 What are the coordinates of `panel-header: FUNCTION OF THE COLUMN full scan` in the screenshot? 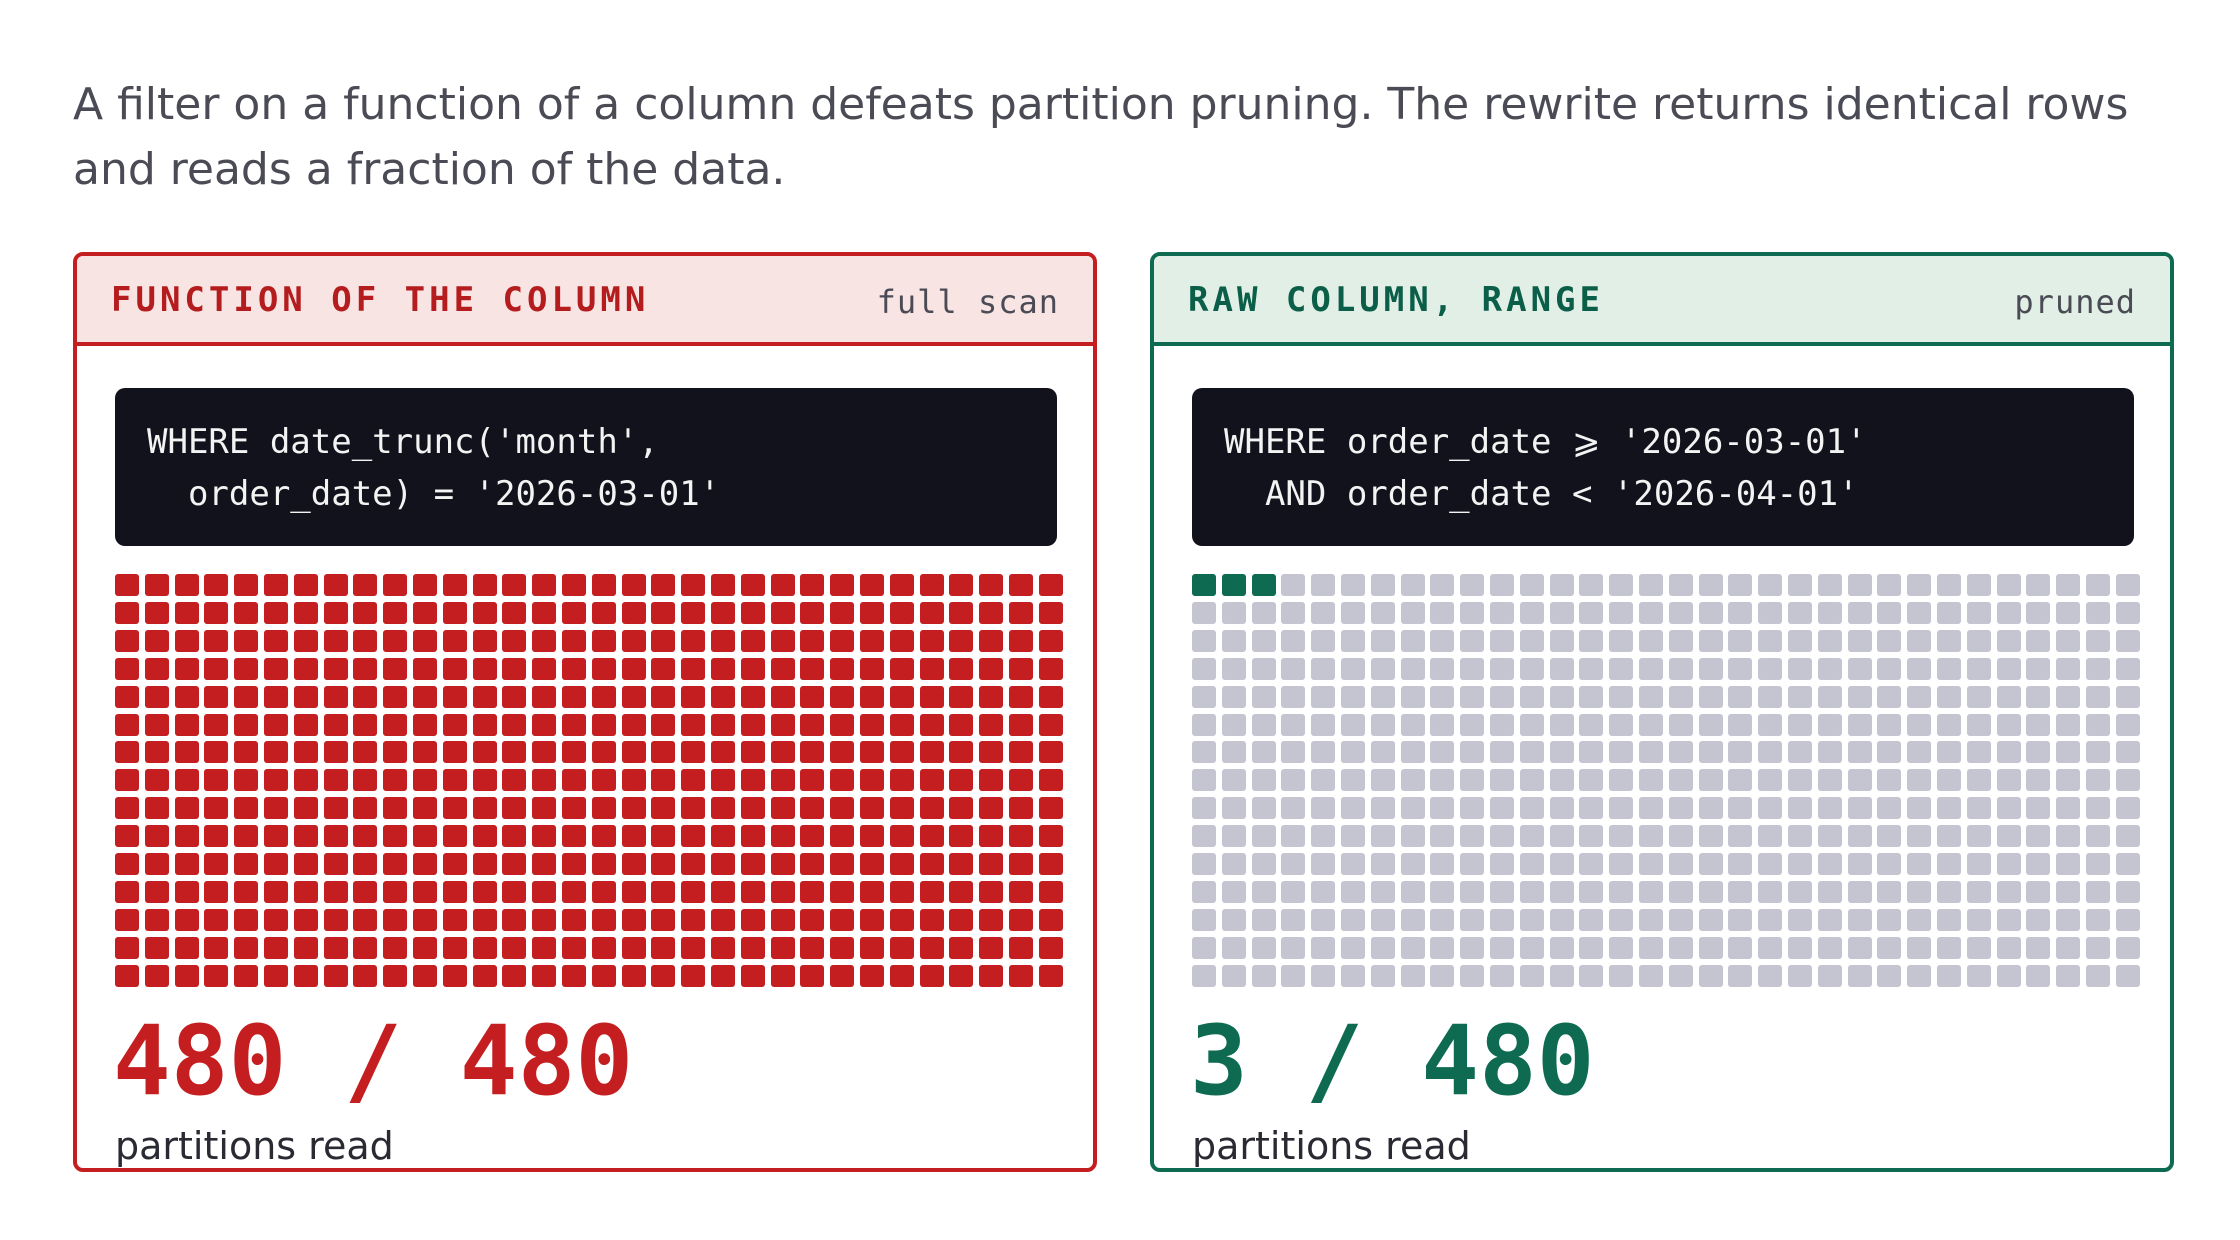 It's located at (585, 301).